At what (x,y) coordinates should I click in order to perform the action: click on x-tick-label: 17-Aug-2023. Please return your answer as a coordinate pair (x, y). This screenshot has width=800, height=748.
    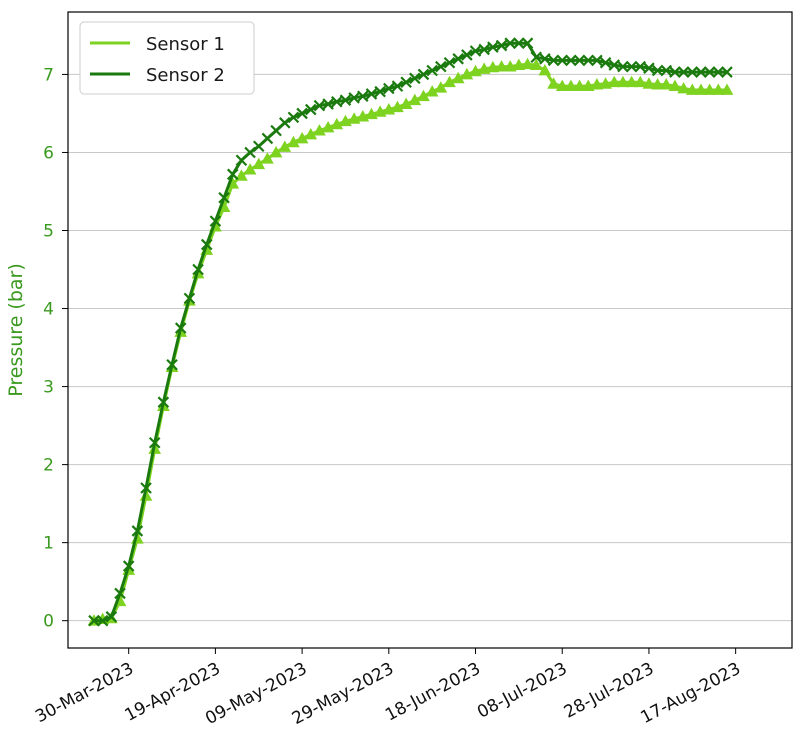
    Looking at the image, I should click on (690, 693).